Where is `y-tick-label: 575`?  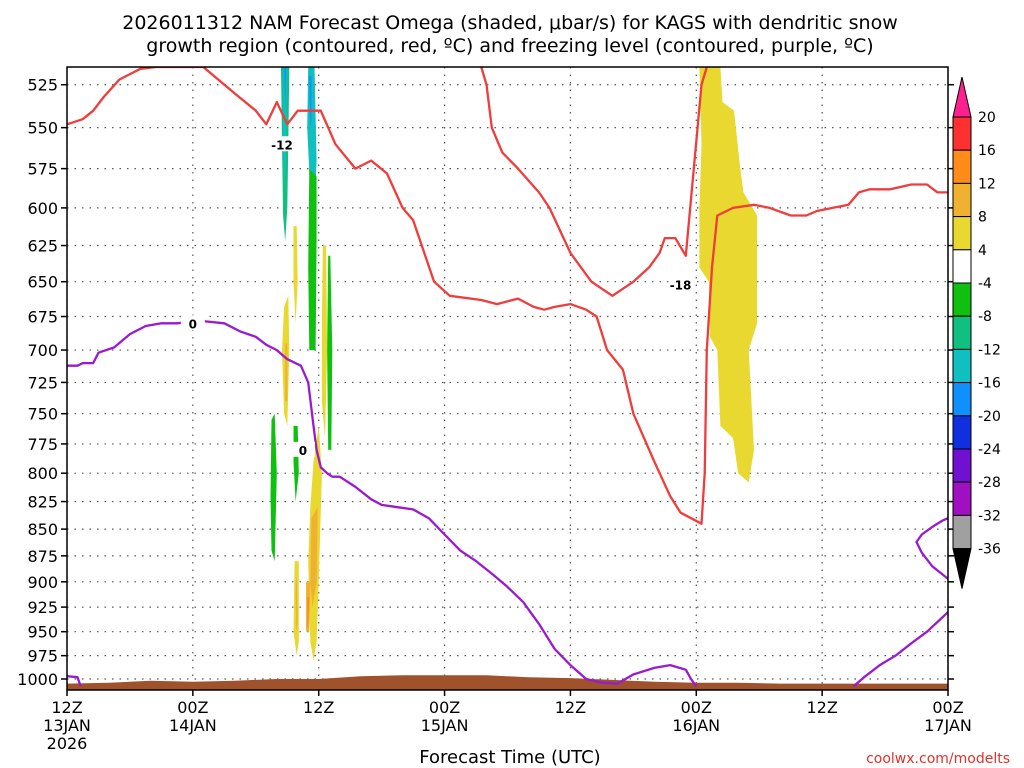 y-tick-label: 575 is located at coordinates (42, 169).